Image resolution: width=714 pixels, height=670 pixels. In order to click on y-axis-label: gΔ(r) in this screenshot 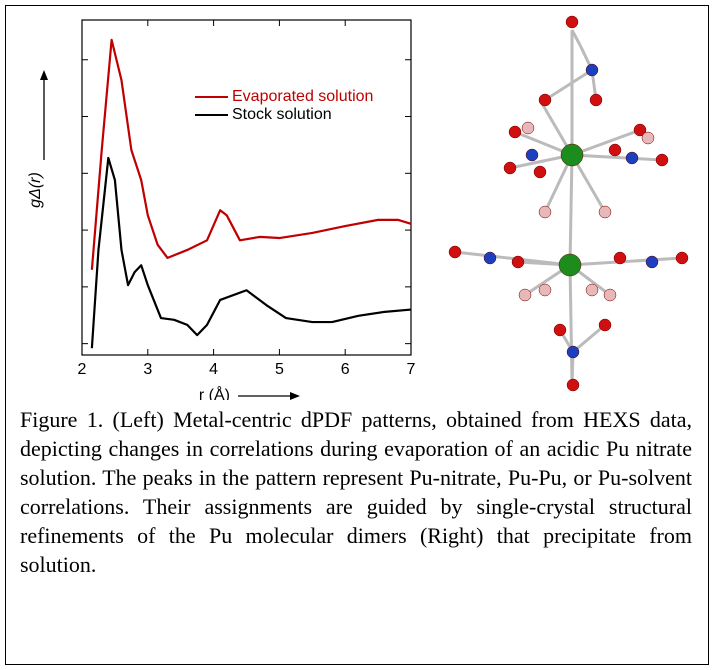, I will do `click(35, 190)`.